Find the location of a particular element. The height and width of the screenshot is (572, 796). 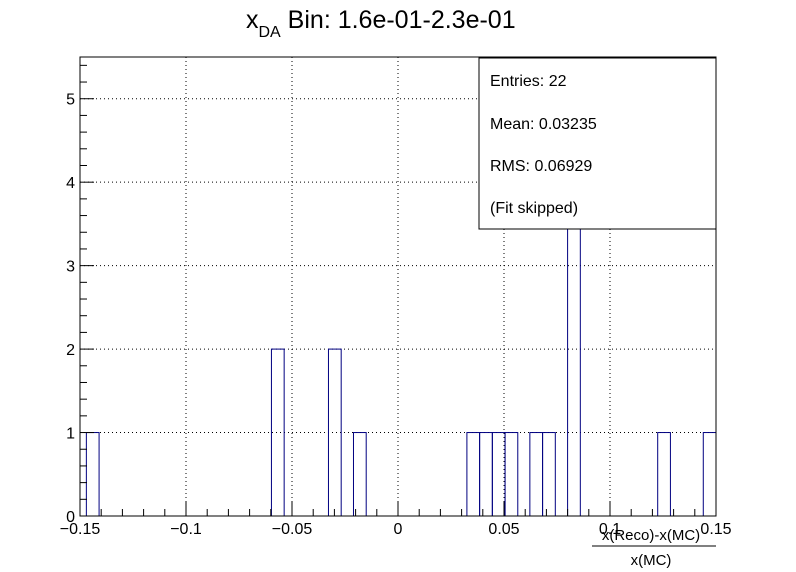

title-rest-text: Bin: 1.6e-01-2.3e-01 is located at coordinates (398, 20).